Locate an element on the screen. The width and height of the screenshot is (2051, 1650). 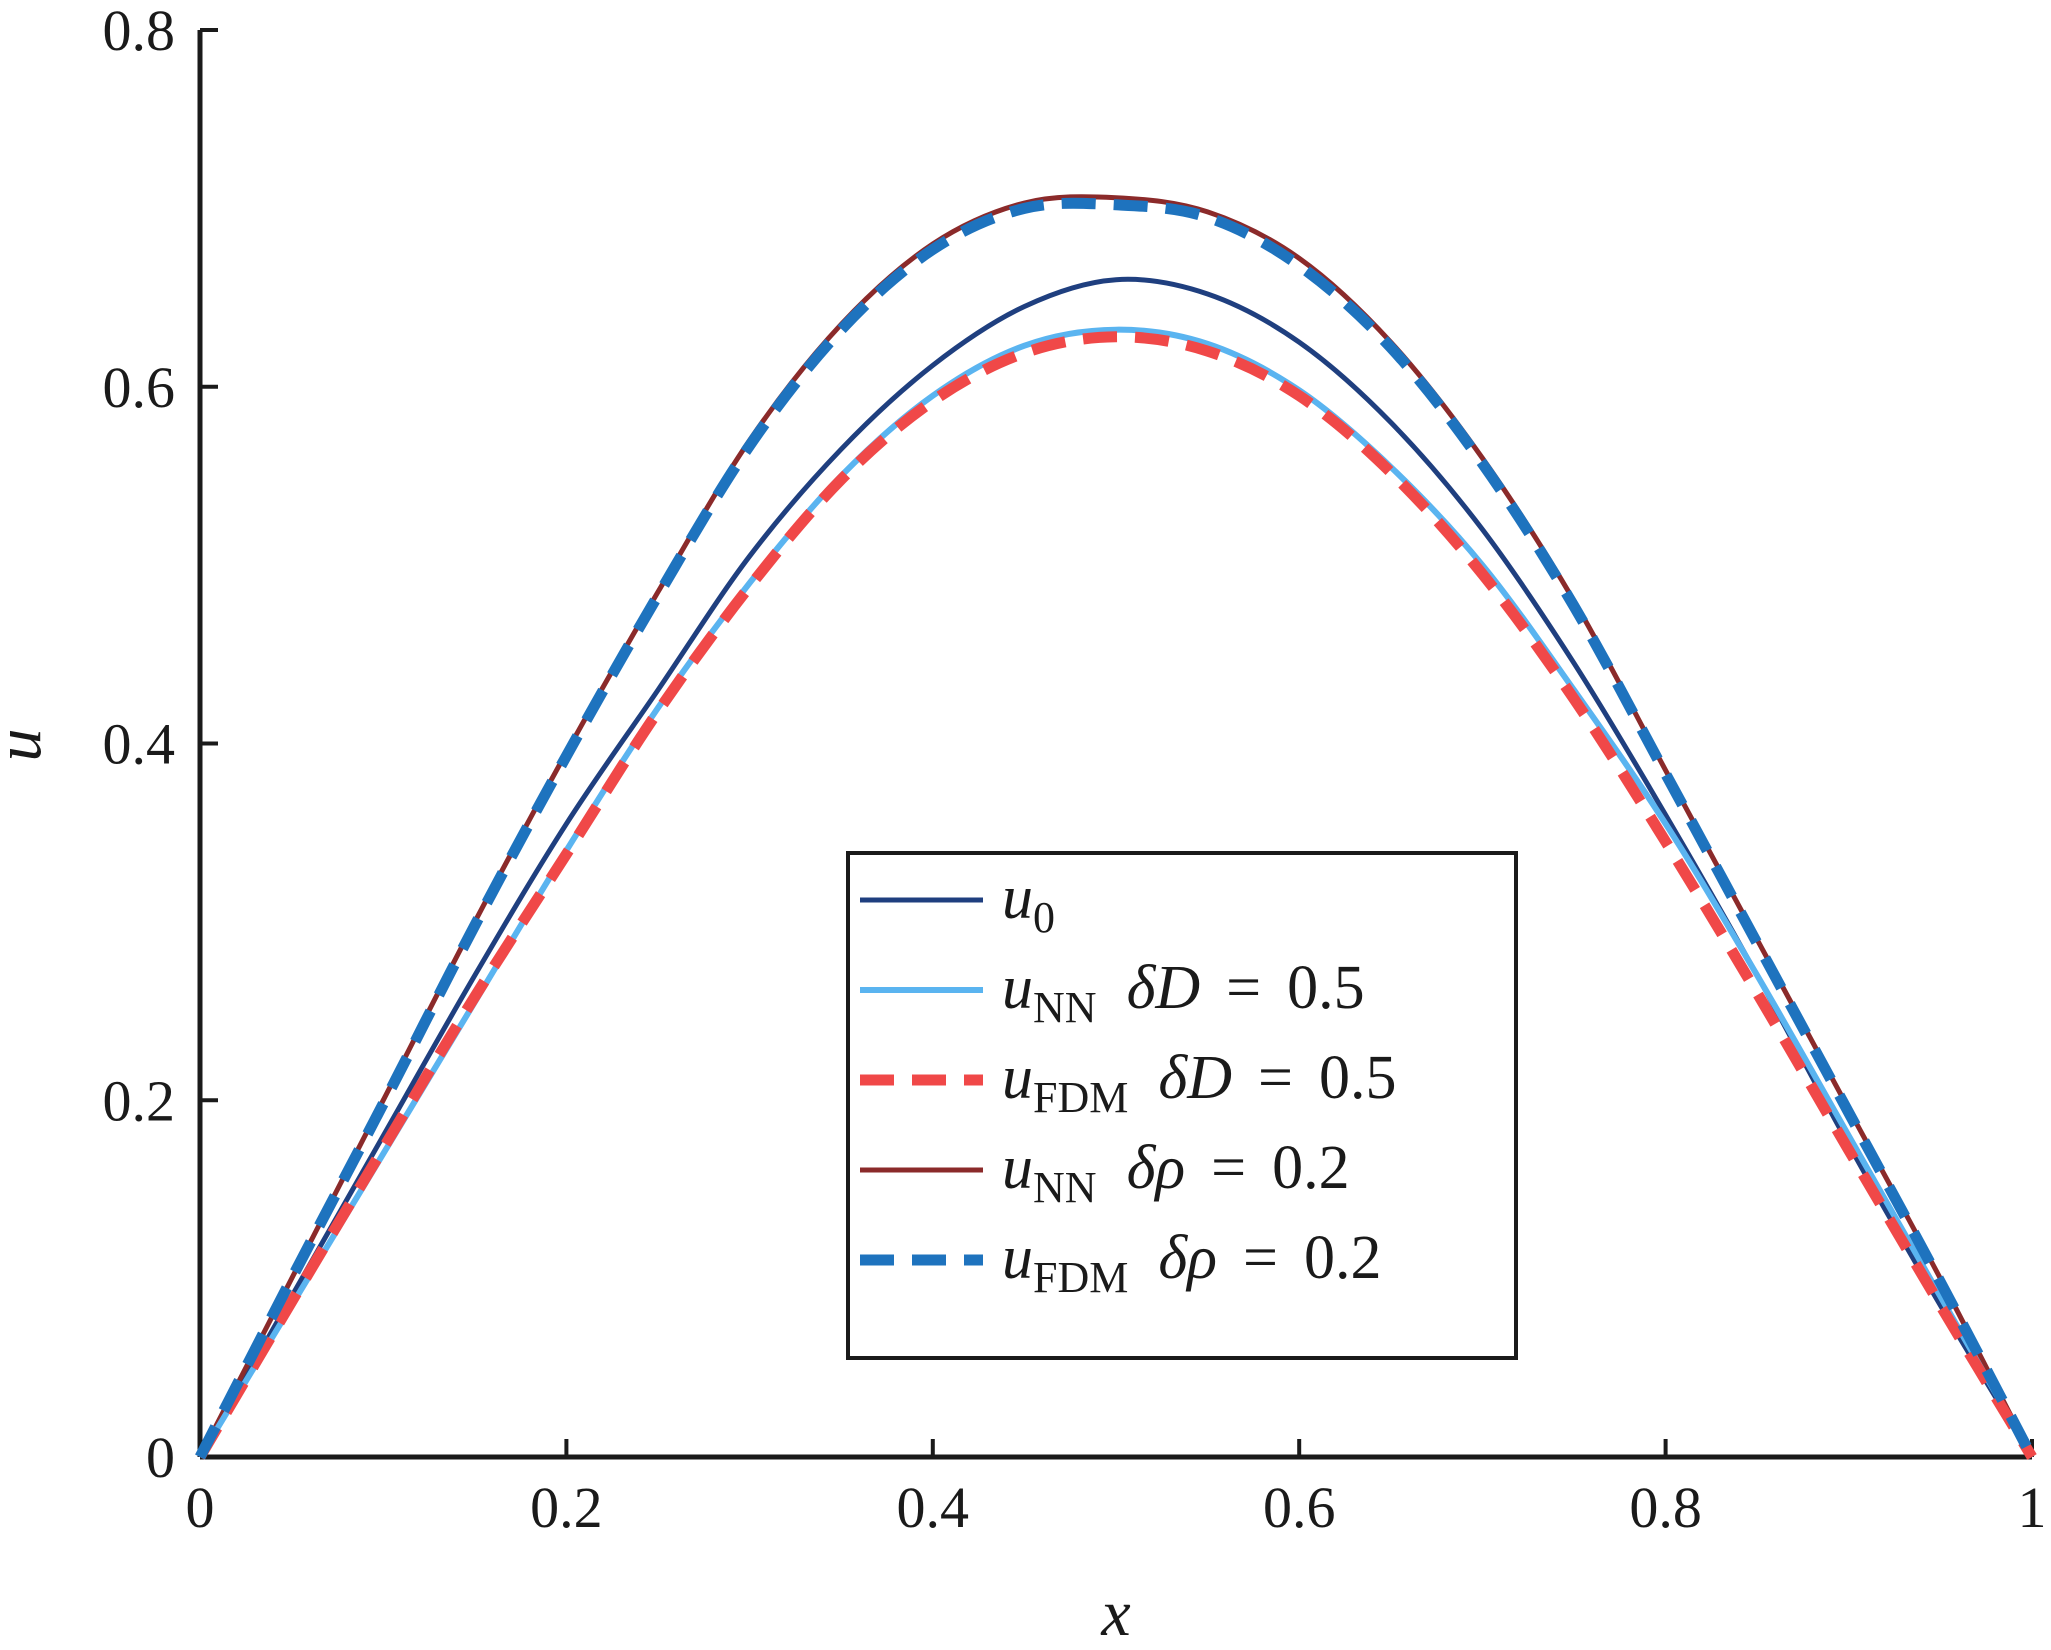
legend-box is located at coordinates (1182, 1105).